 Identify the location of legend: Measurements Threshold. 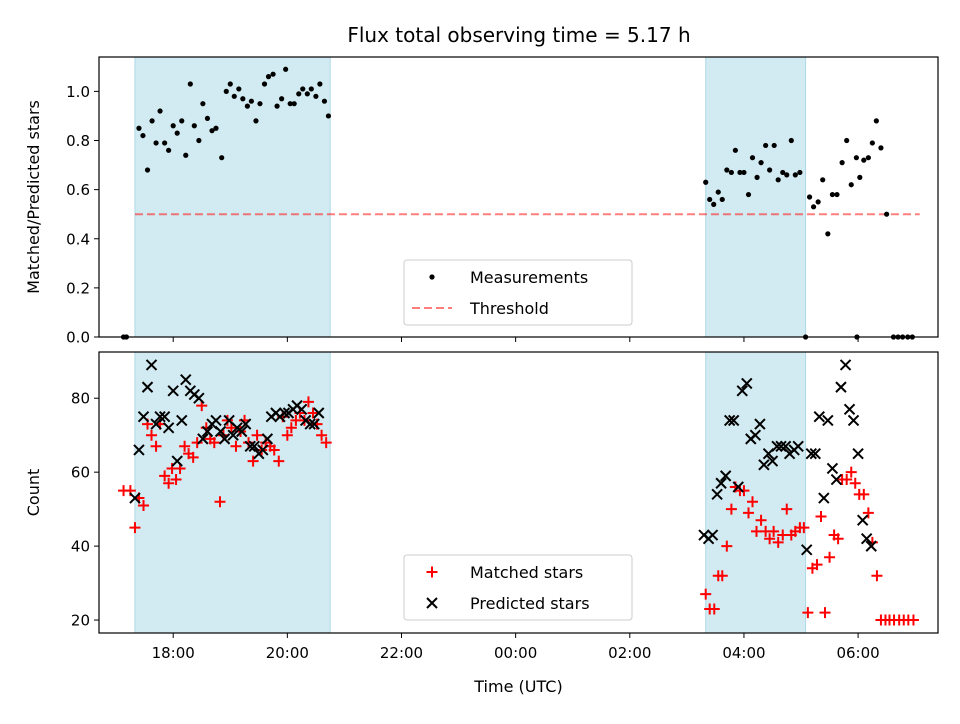
(518, 292).